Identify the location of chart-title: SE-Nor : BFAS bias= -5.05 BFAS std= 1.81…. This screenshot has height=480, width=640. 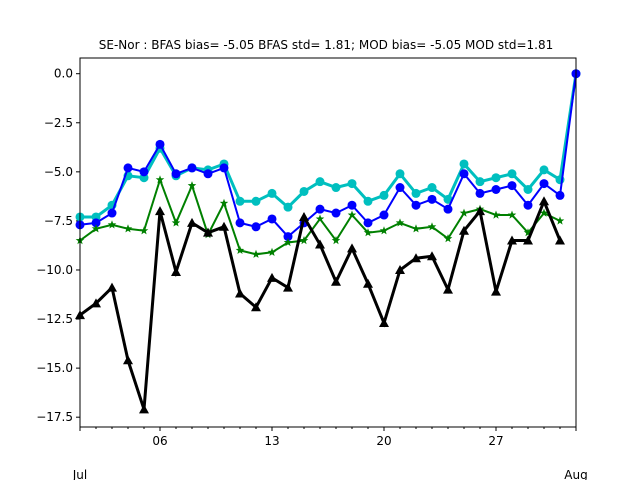
(326, 45).